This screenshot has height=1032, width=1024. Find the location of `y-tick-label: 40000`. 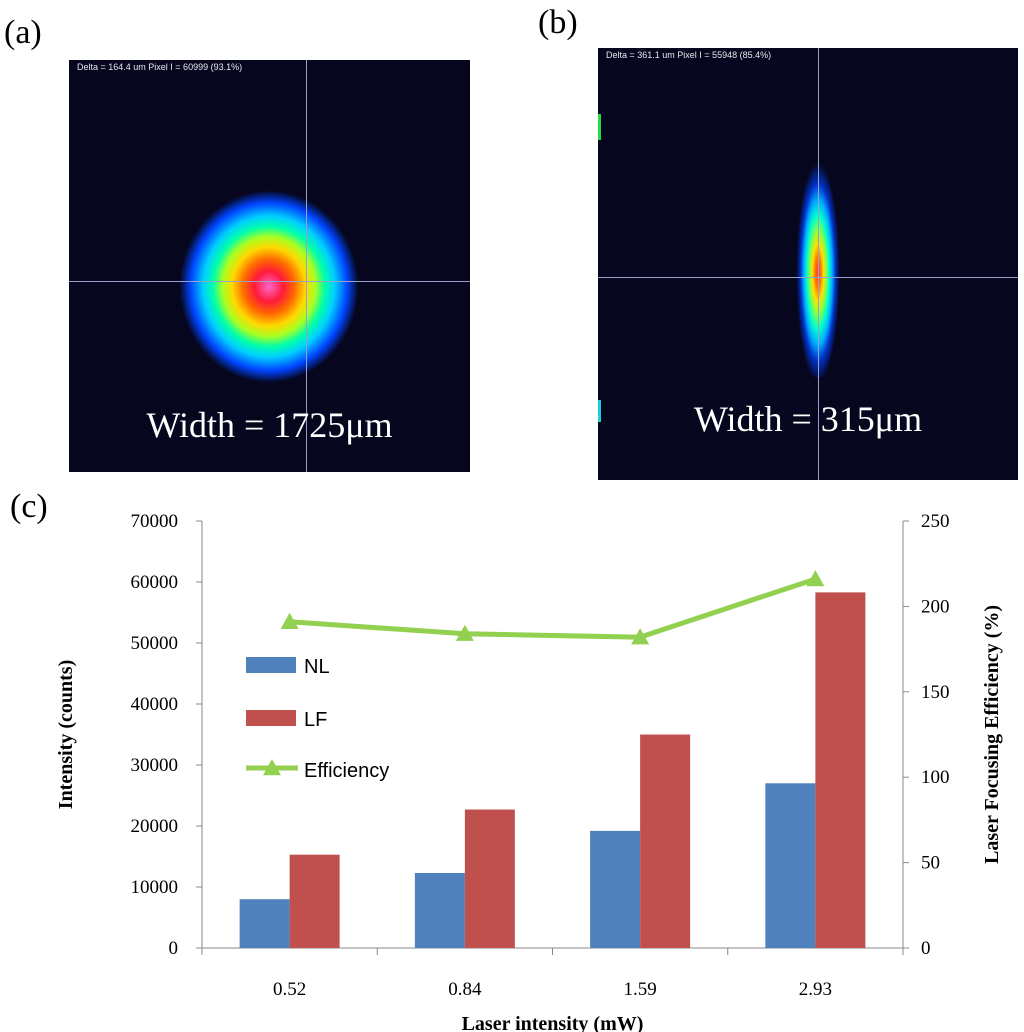

y-tick-label: 40000 is located at coordinates (155, 704).